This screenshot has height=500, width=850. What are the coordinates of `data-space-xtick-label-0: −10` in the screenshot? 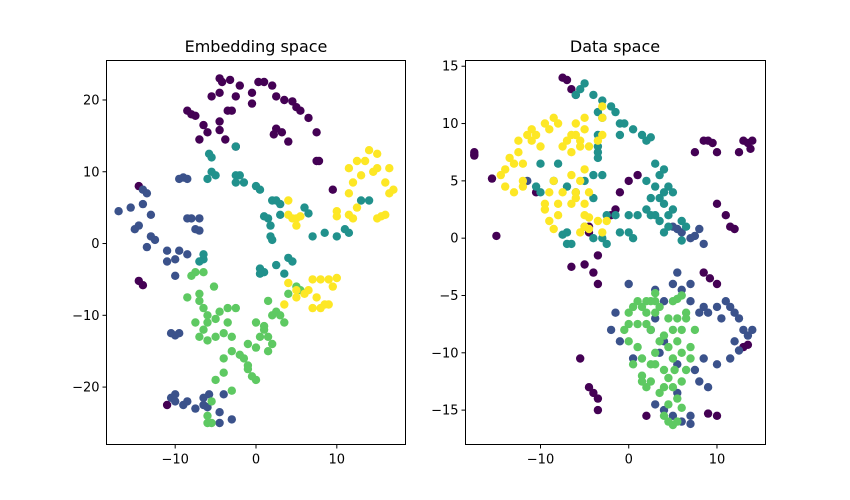 It's located at (540, 460).